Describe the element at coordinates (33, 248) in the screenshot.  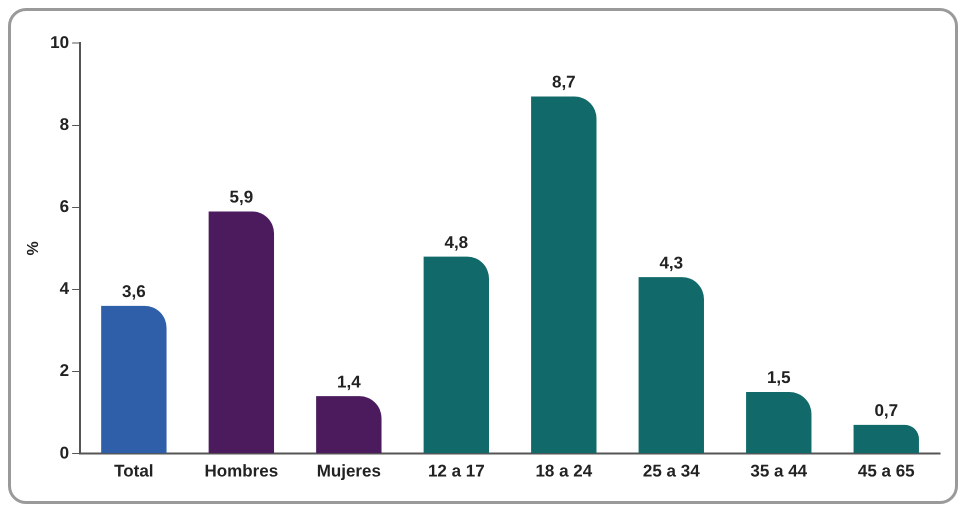
I see `y-axis-title: %` at that location.